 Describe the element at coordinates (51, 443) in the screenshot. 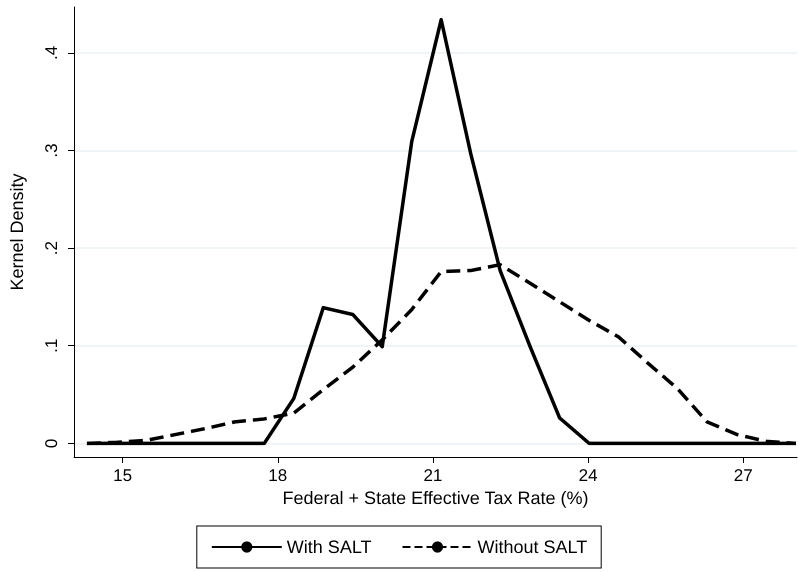

I see `y-tick-label: 0` at that location.